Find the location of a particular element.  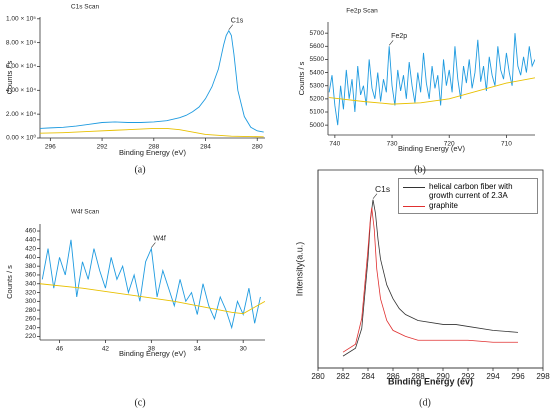

chart-title: Fe2p Scan is located at coordinates (362, 11).